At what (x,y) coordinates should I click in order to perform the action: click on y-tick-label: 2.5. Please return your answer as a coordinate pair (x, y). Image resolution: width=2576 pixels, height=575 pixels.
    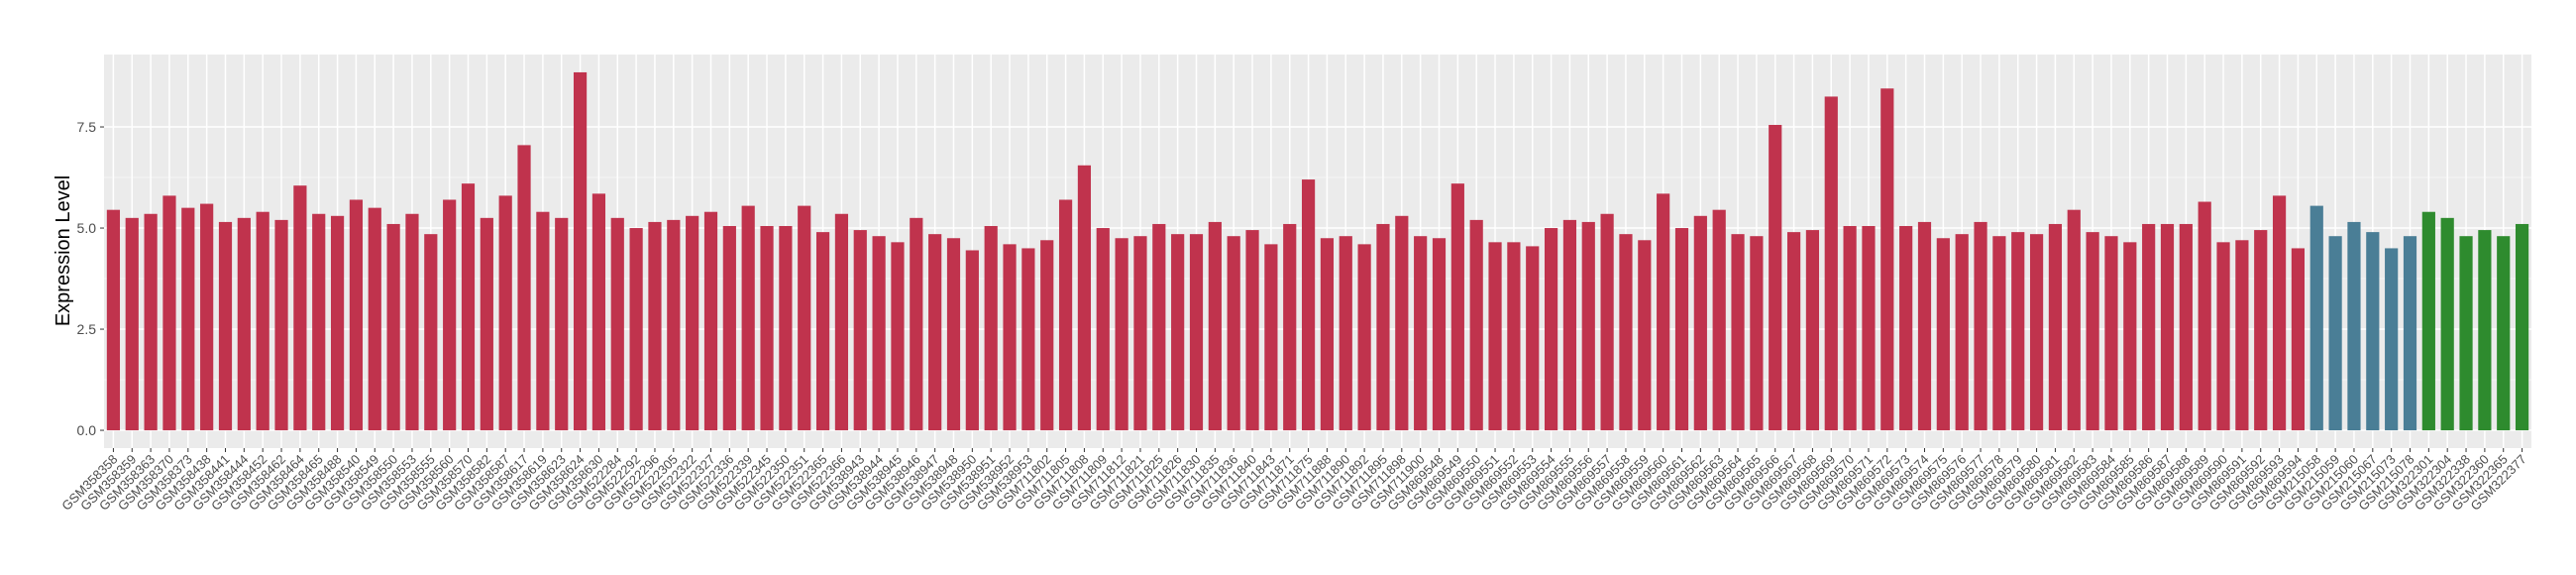
    Looking at the image, I should click on (87, 329).